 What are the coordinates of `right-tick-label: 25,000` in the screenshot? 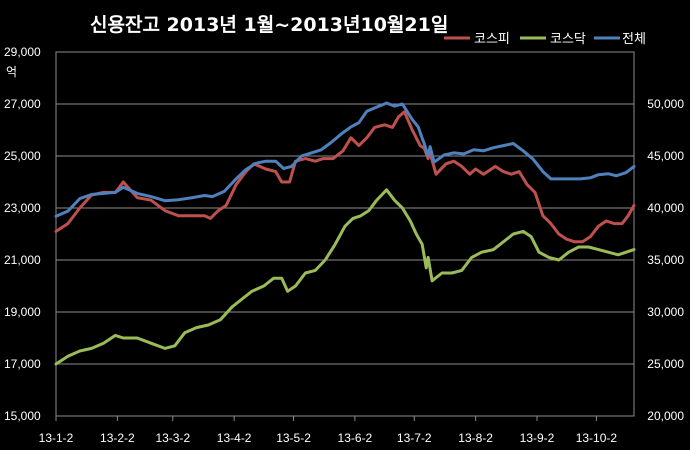 It's located at (665, 364).